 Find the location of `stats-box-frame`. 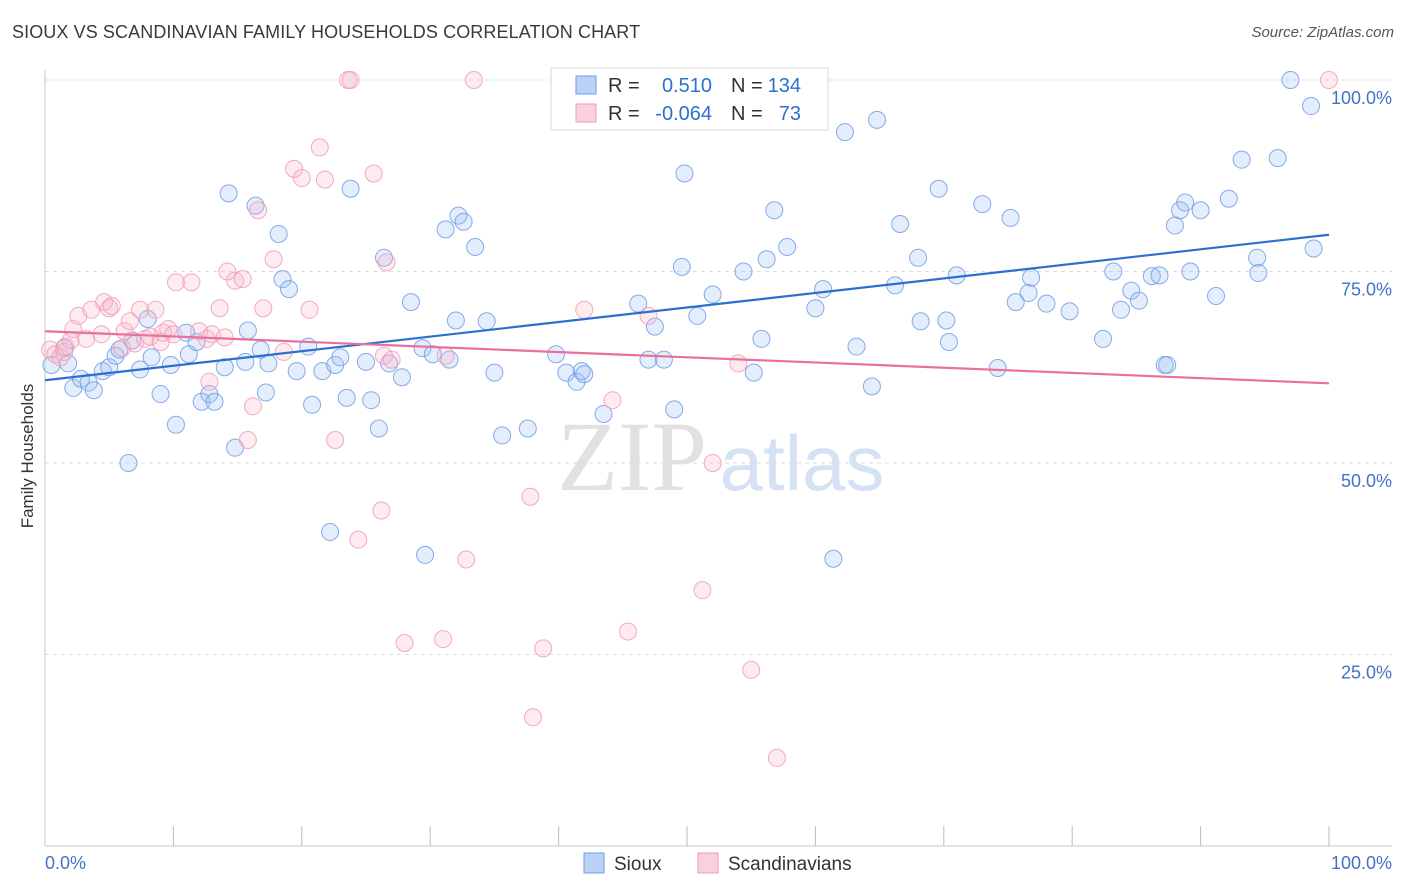

stats-box-frame is located at coordinates (689, 99).